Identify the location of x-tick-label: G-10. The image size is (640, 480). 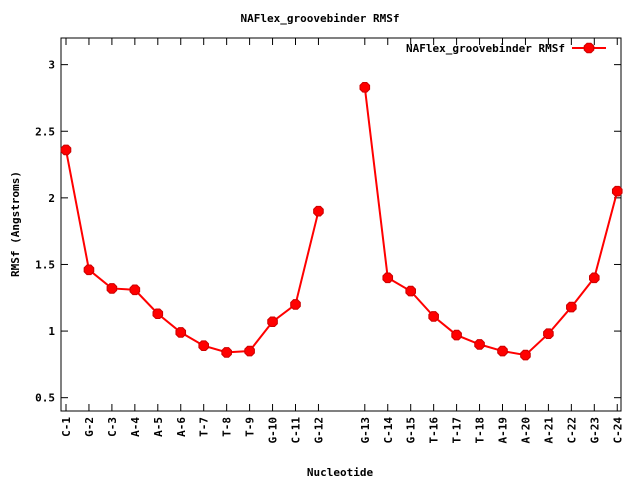
(273, 430).